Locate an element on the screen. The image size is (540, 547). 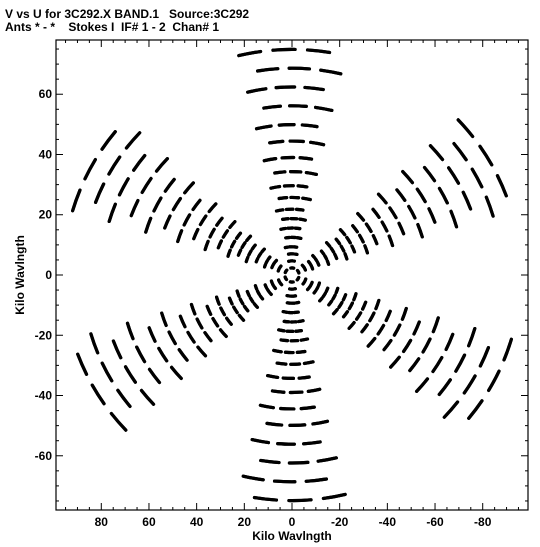
plot-title-line-2: Ants * - * Stokes I IF# 1 - 2 Chan# 1 is located at coordinates (112, 27).